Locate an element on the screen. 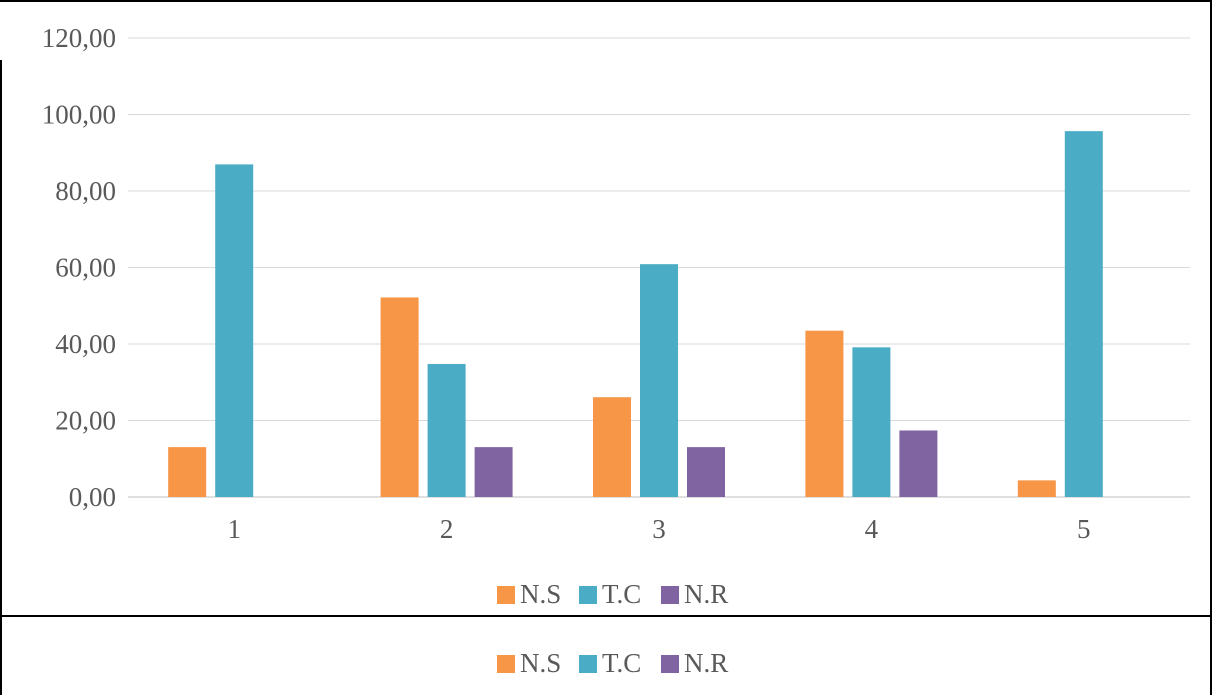 This screenshot has width=1214, height=695. legend: N.S T.C N.R is located at coordinates (612, 594).